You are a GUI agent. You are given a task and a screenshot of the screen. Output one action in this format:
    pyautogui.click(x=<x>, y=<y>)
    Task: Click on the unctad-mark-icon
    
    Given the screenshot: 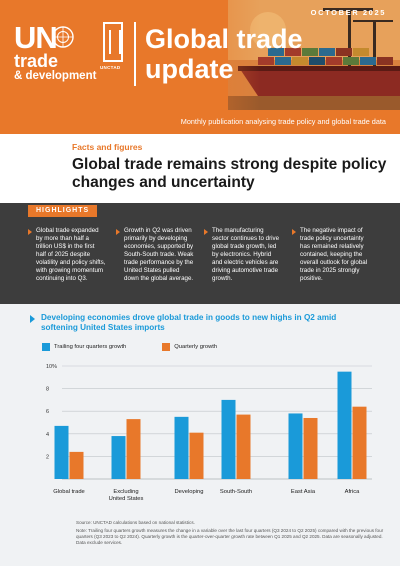 What is the action you would take?
    pyautogui.click(x=113, y=42)
    